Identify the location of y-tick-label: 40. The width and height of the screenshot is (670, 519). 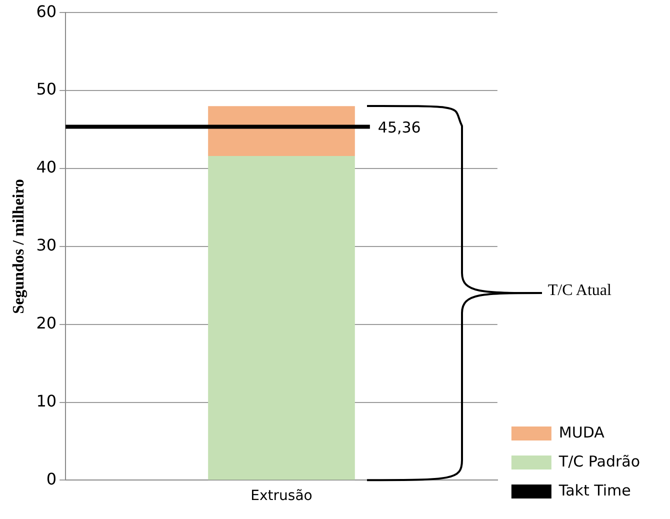
(46, 167).